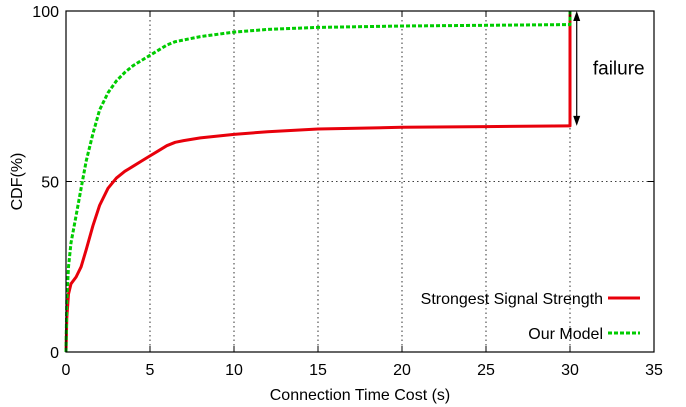 The height and width of the screenshot is (407, 686). What do you see at coordinates (486, 370) in the screenshot?
I see `x-tick-label: 25` at bounding box center [486, 370].